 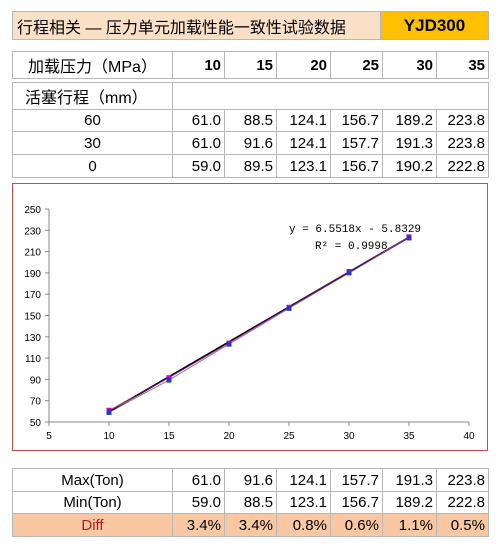 I want to click on stroke-header-blank, so click(x=331, y=96).